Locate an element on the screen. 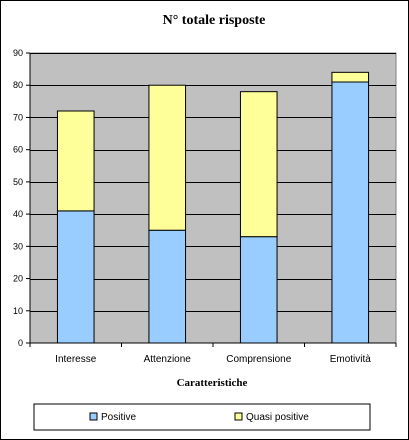 The height and width of the screenshot is (440, 409). y-tick-label: 90 is located at coordinates (18, 53).